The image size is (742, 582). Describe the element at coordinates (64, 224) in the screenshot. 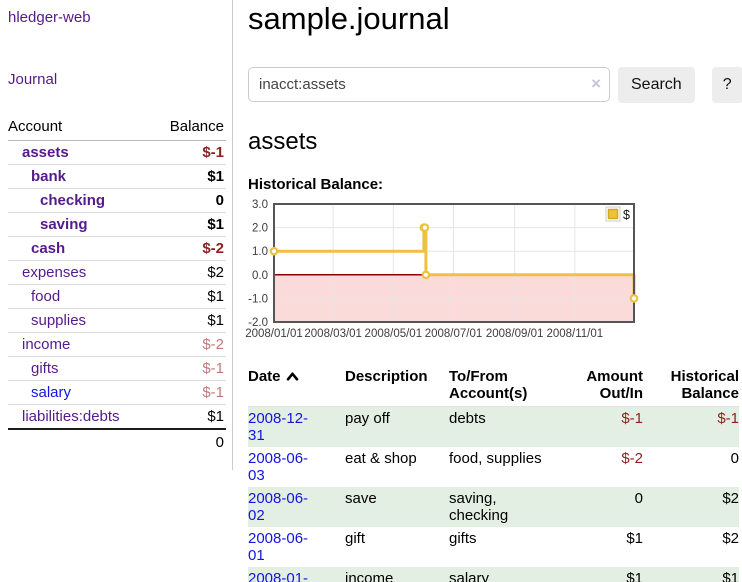

I see `sidebar-account-link: saving` at that location.